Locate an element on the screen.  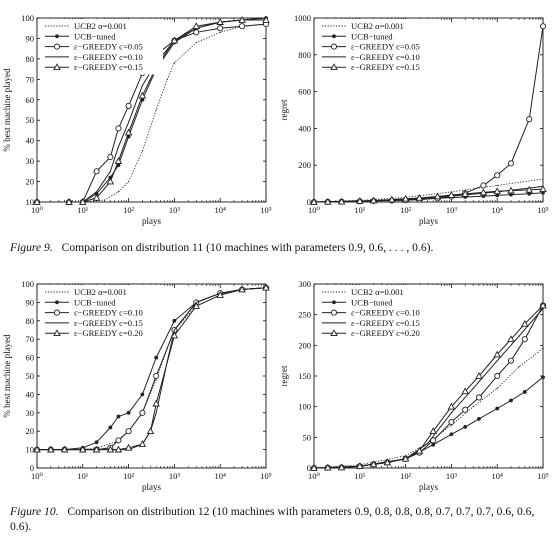
legend-label: ε−GREEDY c=0.10 is located at coordinates (385, 313).